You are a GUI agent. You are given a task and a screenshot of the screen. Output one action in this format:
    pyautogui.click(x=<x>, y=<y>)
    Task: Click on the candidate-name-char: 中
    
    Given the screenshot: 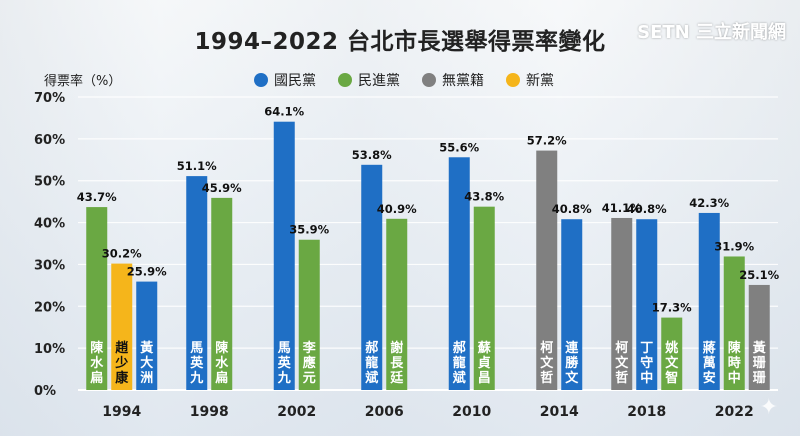 What is the action you would take?
    pyautogui.click(x=646, y=378)
    